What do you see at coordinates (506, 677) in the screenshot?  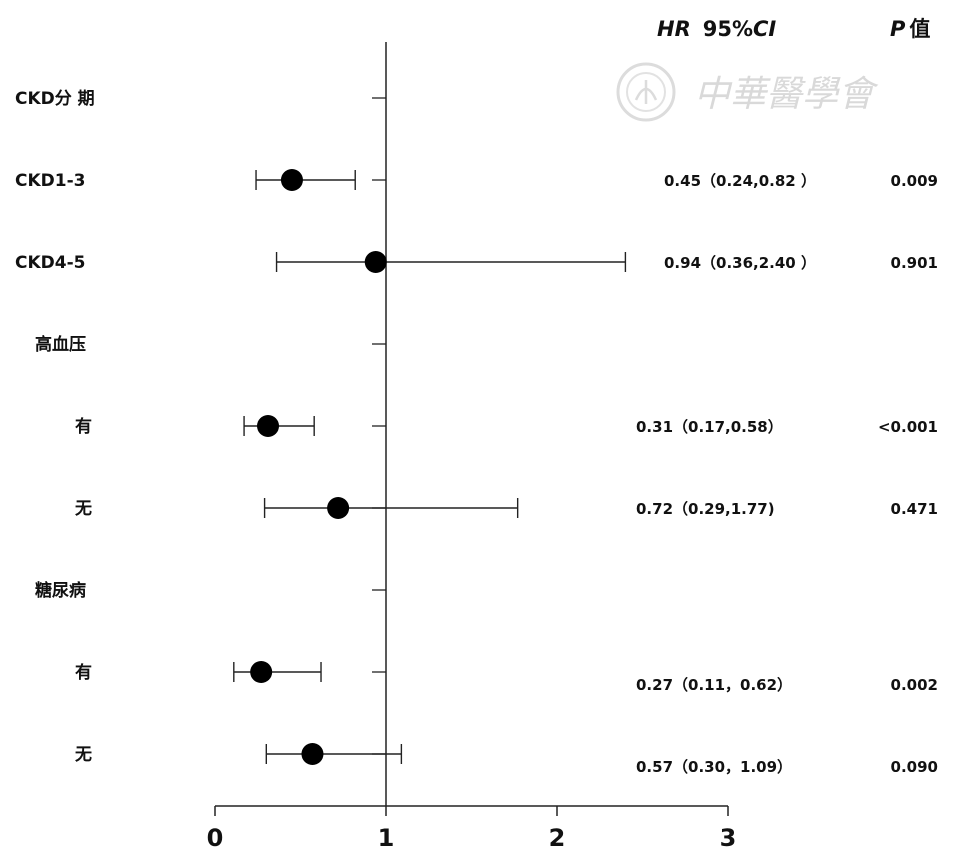 I see `subgroup-row: 有 0.27（0.11，0.62） 0.002` at bounding box center [506, 677].